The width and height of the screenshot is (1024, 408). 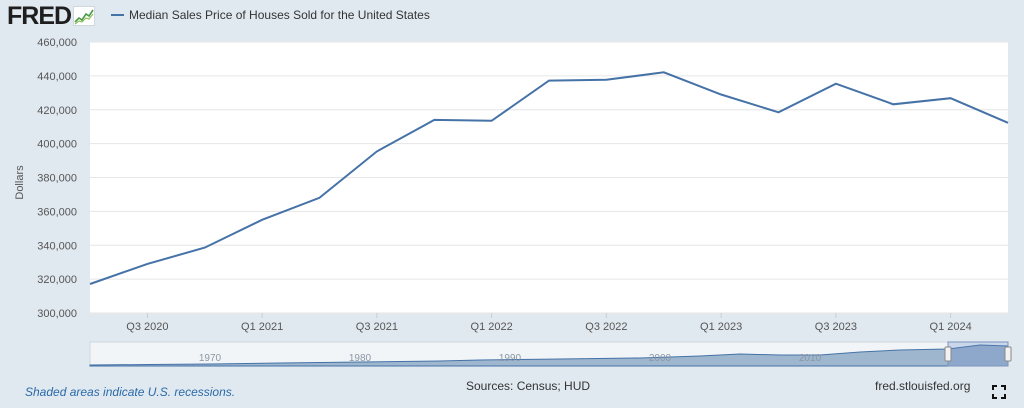 What do you see at coordinates (377, 327) in the screenshot?
I see `x-tick-label: Q3 2021` at bounding box center [377, 327].